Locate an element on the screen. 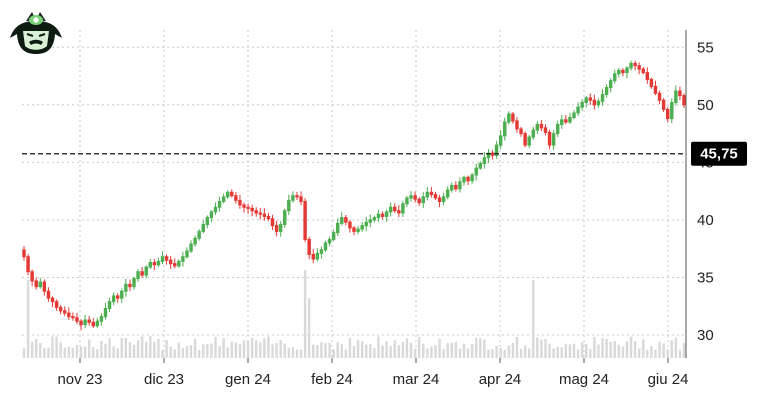 This screenshot has height=402, width=768. x-tick-label: feb 24 is located at coordinates (332, 379).